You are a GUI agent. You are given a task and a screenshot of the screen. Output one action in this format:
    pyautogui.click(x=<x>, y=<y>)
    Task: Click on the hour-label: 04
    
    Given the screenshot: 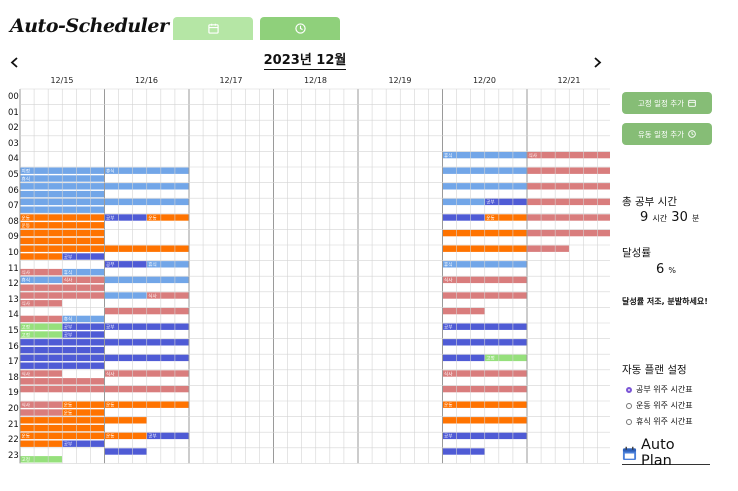 What is the action you would take?
    pyautogui.click(x=13, y=159)
    